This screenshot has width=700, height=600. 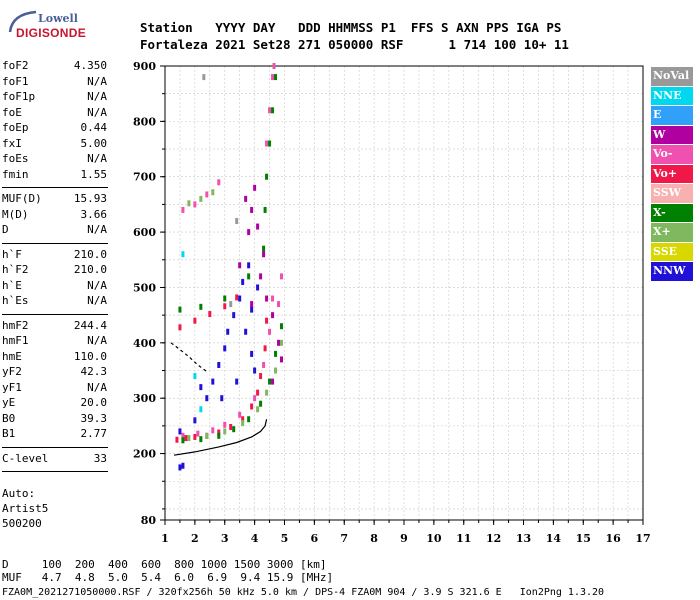 What do you see at coordinates (51, 33) in the screenshot?
I see `logo-digisonde-text: DIGISONDE` at bounding box center [51, 33].